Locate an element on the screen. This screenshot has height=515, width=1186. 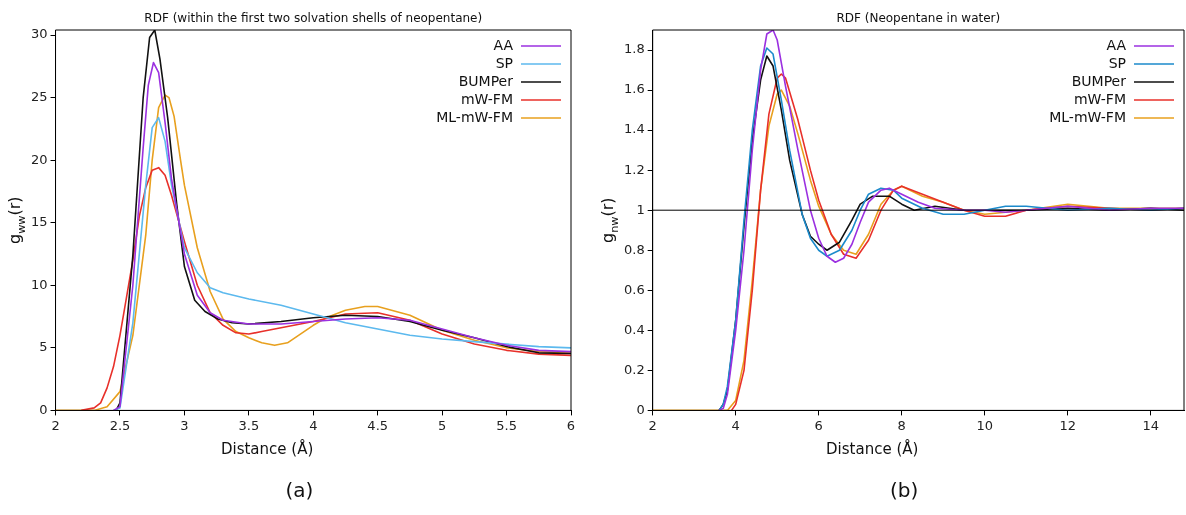
y-tick-label: 0.4 is located at coordinates (634, 329).